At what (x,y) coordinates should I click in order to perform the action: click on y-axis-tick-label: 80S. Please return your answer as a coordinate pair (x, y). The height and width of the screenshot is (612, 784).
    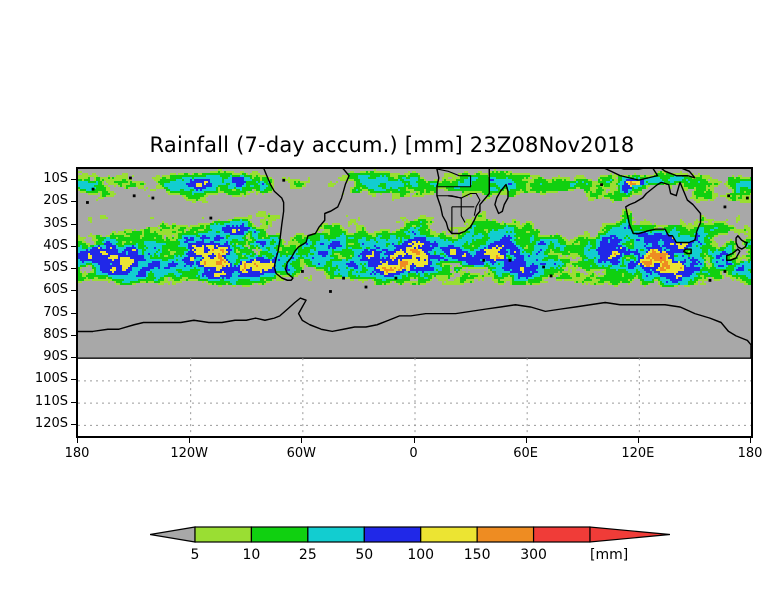
    Looking at the image, I should click on (55, 334).